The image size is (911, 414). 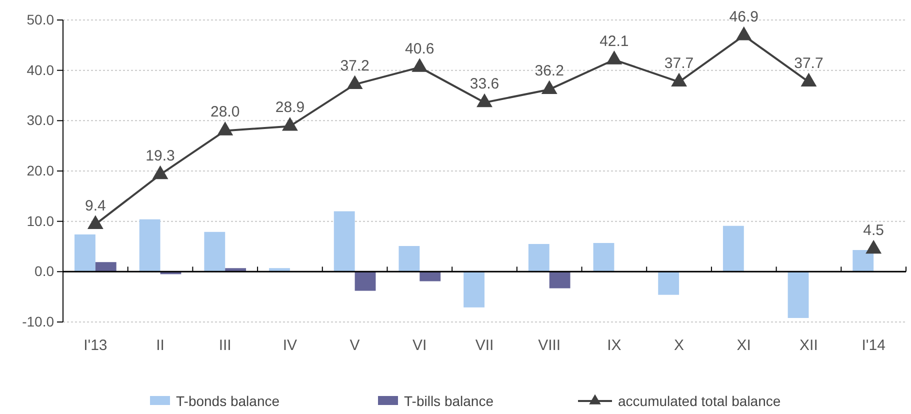 What do you see at coordinates (614, 41) in the screenshot?
I see `data-label: 42.1` at bounding box center [614, 41].